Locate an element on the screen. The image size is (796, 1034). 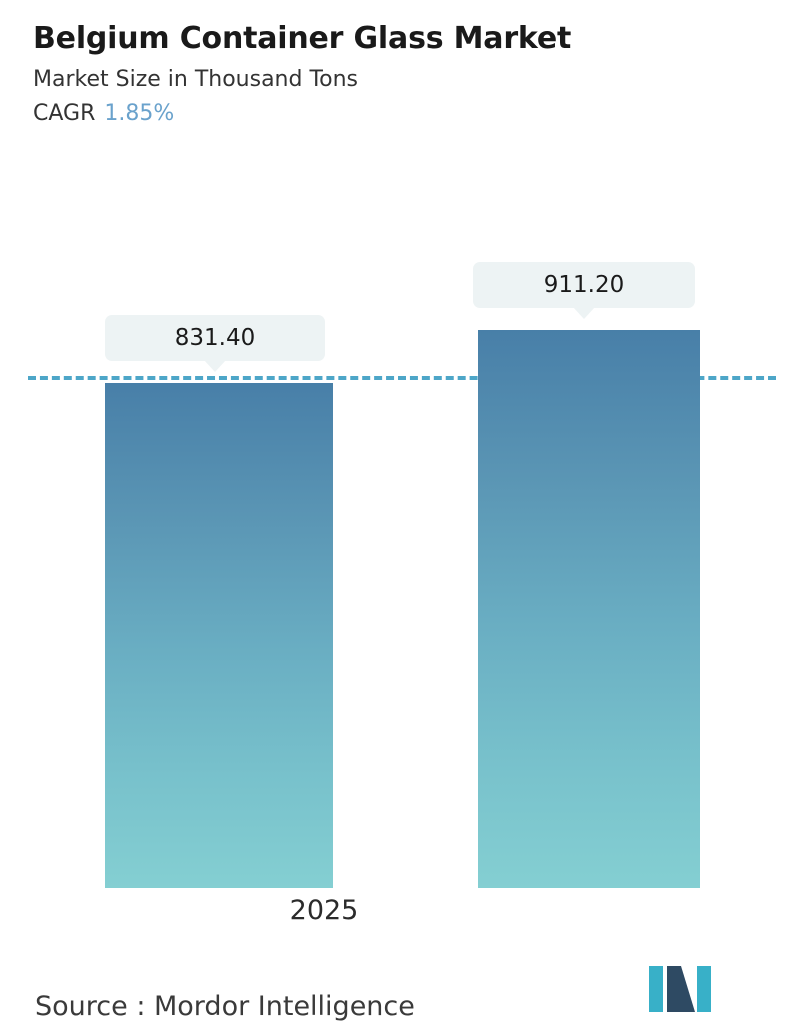
bar-value-callout-2025: 831.40 is located at coordinates (215, 343).